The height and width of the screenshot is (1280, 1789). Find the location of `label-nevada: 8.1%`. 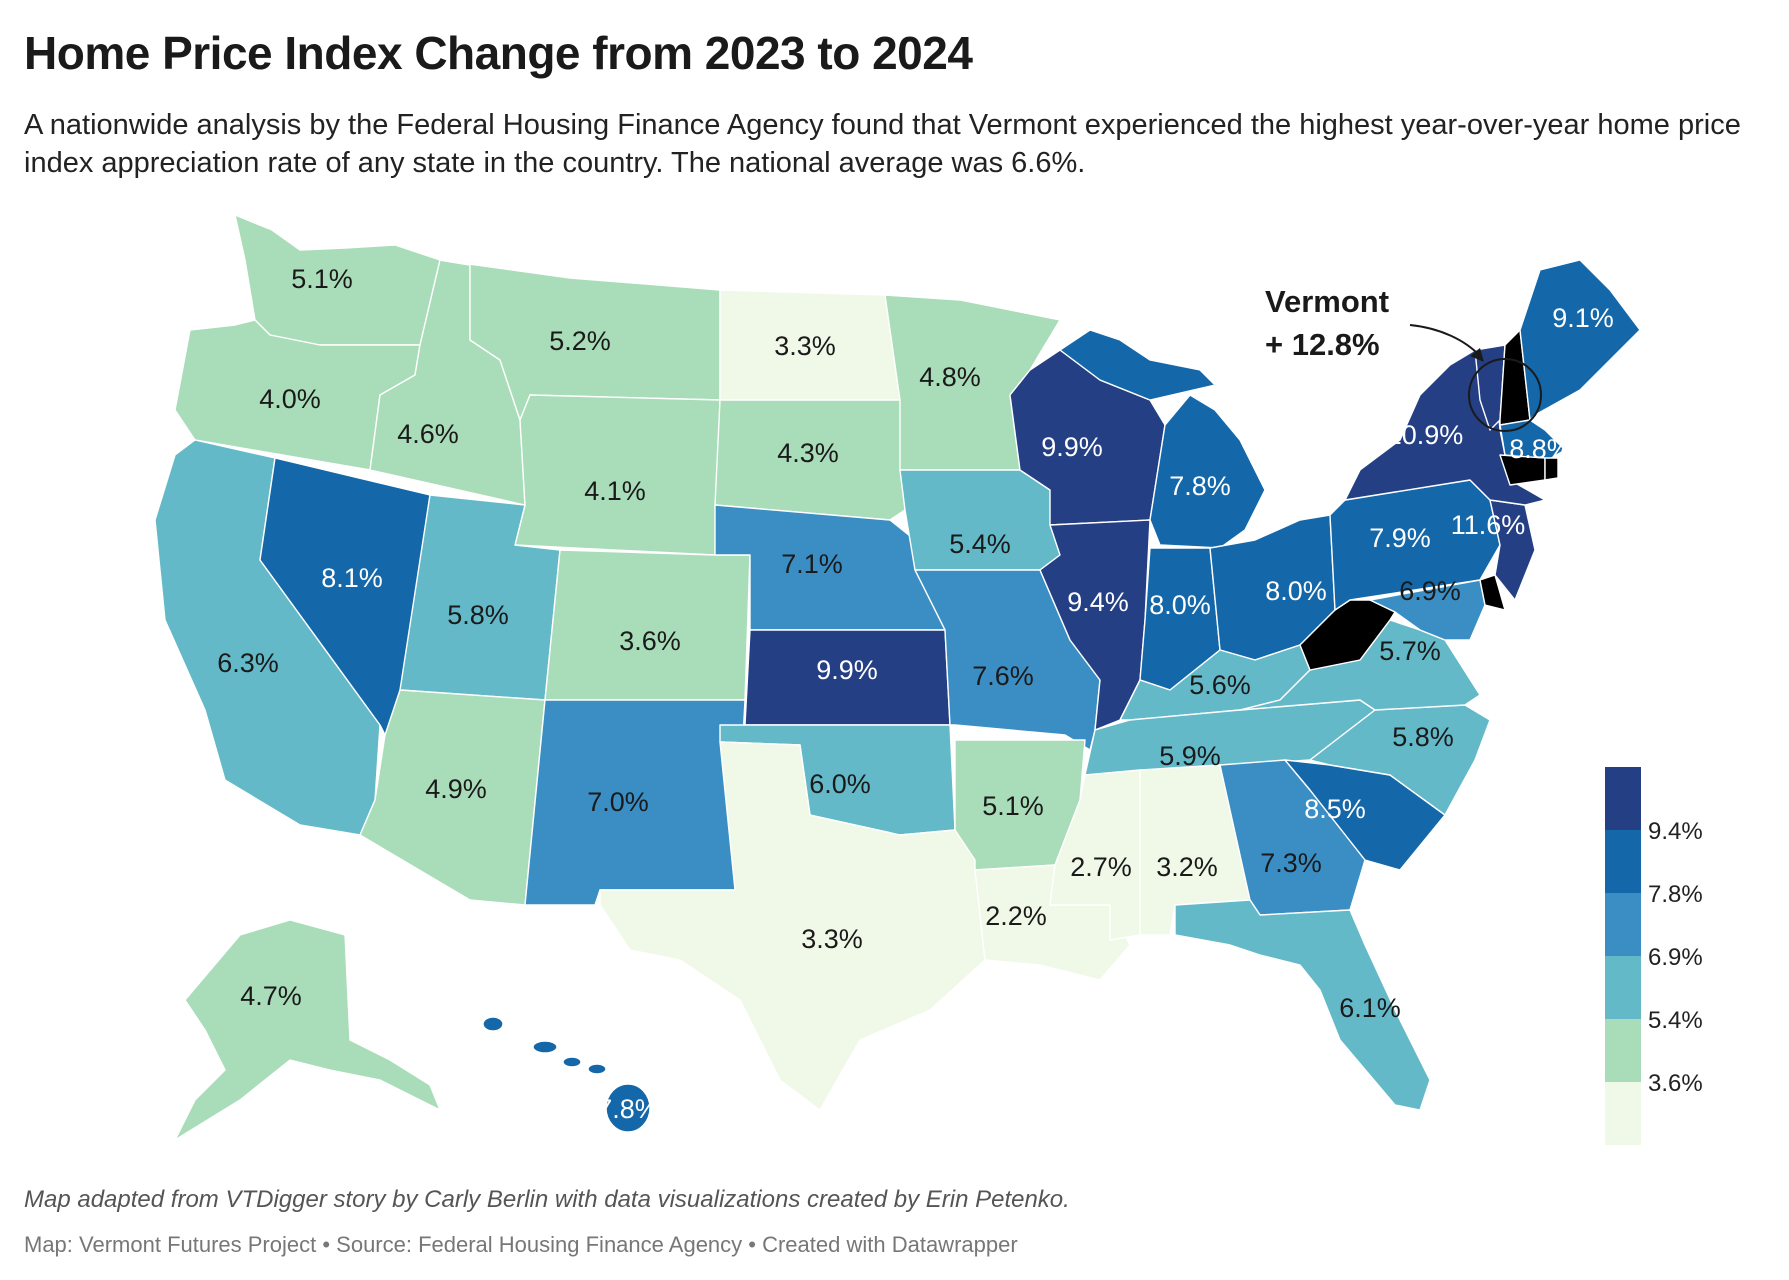

label-nevada: 8.1% is located at coordinates (352, 578).